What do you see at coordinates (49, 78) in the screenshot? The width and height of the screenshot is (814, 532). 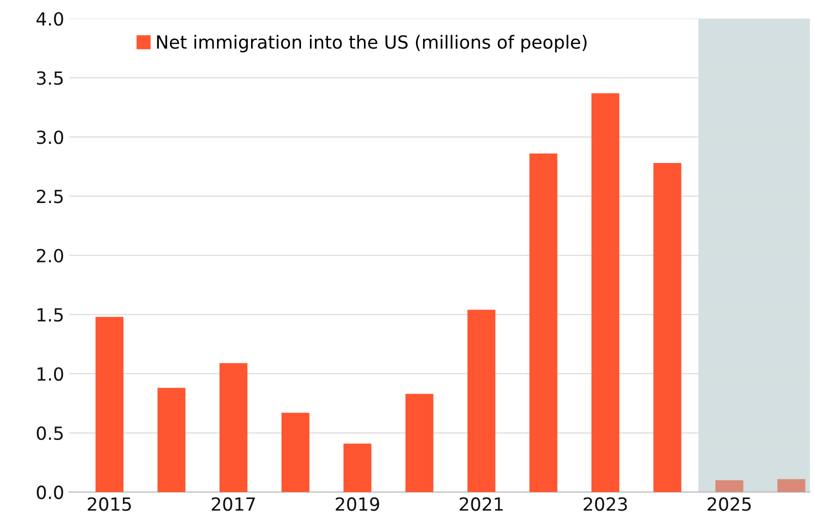 I see `y-tick-label: 3.5` at bounding box center [49, 78].